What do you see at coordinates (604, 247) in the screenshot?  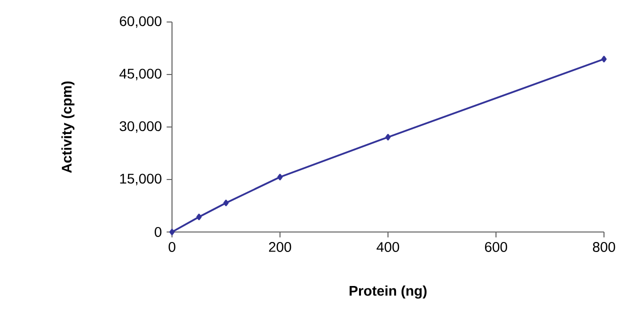 I see `x-tick-label: 800` at bounding box center [604, 247].